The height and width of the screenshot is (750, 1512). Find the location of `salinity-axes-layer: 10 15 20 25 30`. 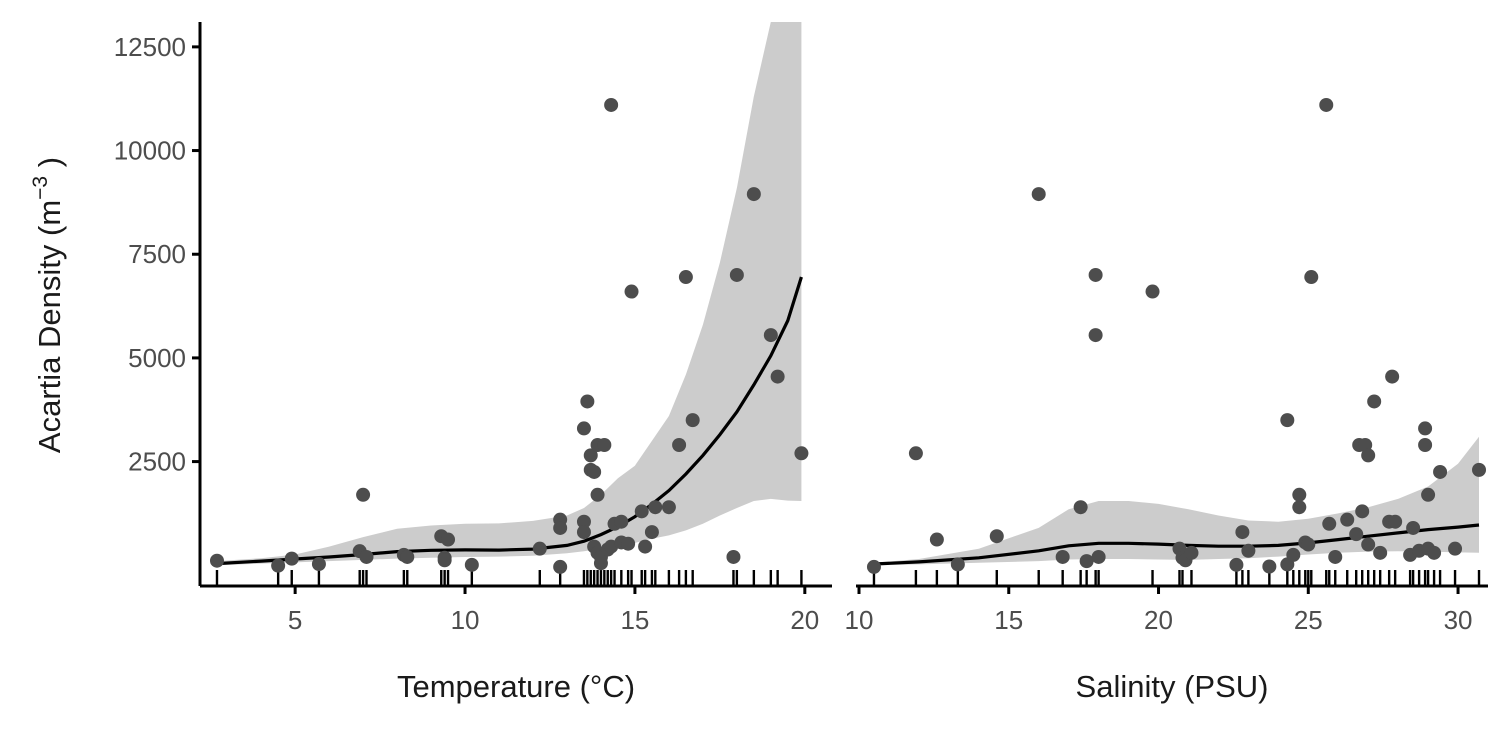

salinity-axes-layer: 10 15 20 25 30 is located at coordinates (1166, 609).